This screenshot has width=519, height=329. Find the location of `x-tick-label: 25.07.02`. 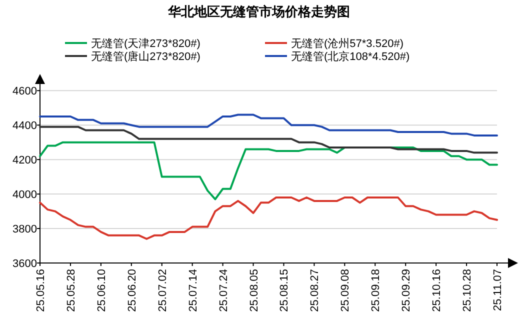

x-tick-label: 25.07.02 is located at coordinates (162, 290).